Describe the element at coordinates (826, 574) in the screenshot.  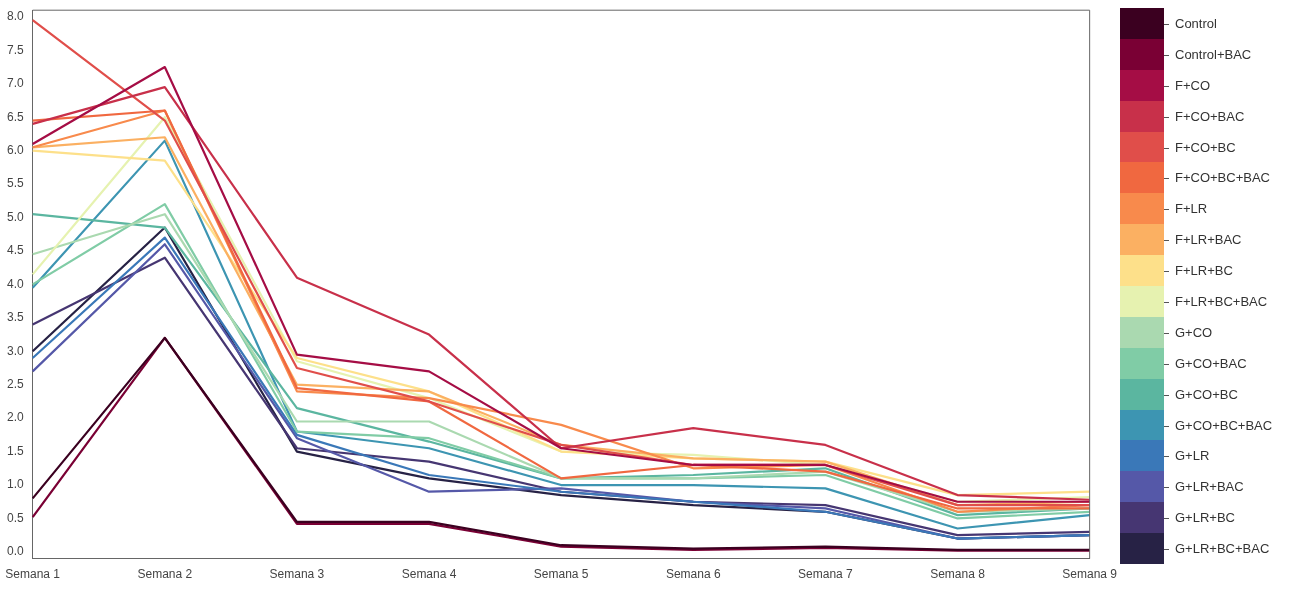
I see `x-tick-label: Semana 7` at that location.